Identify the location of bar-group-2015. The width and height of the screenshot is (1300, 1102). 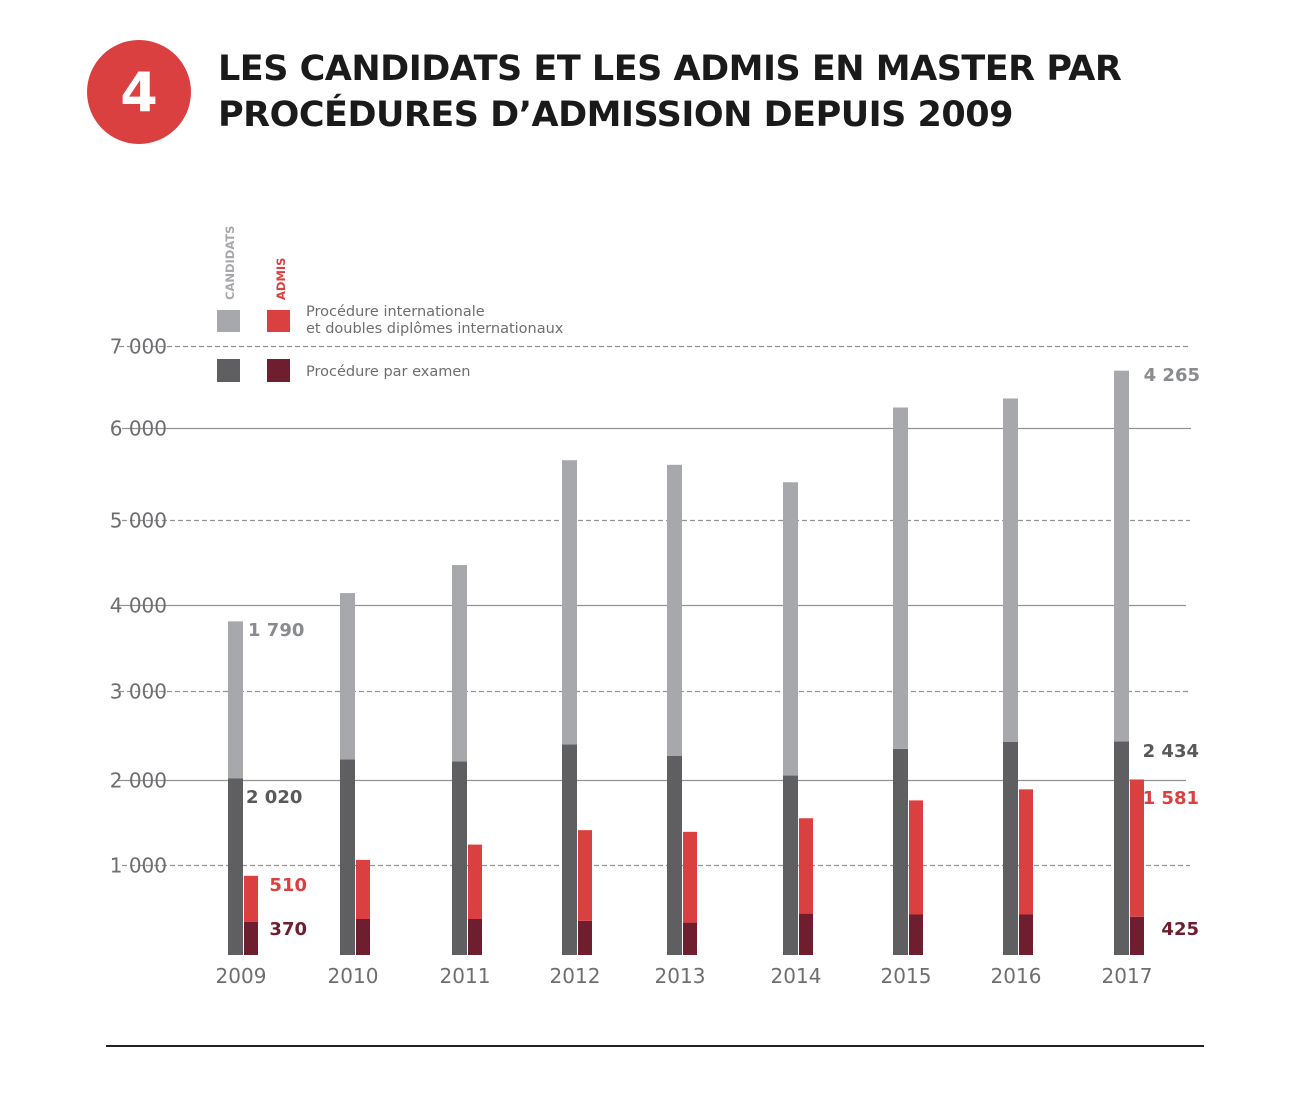
(908, 681).